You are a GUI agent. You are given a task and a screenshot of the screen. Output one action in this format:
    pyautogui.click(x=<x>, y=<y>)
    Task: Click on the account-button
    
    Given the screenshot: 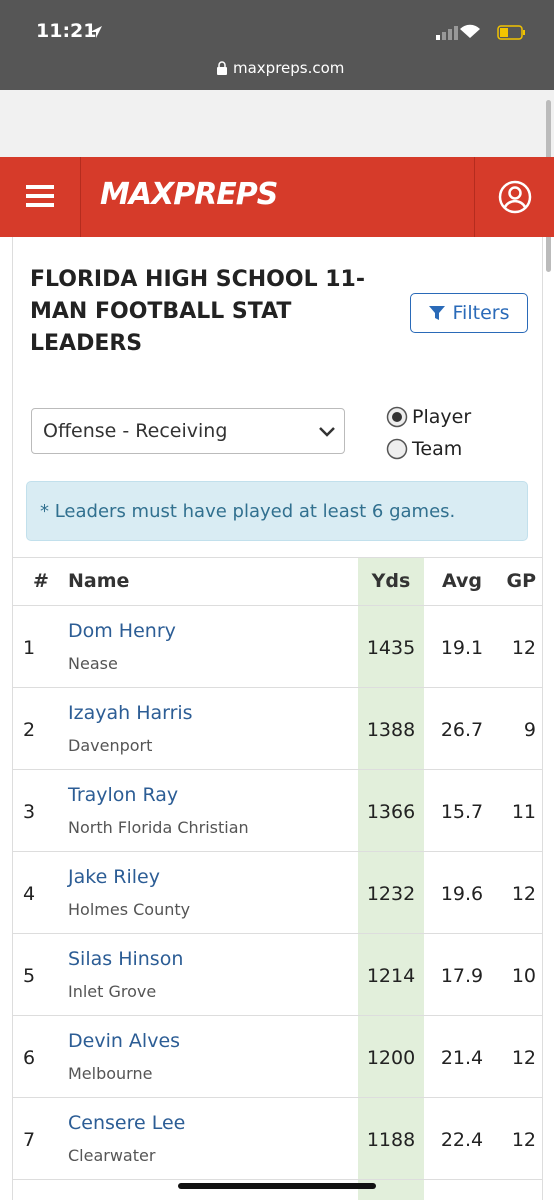 What is the action you would take?
    pyautogui.click(x=515, y=197)
    